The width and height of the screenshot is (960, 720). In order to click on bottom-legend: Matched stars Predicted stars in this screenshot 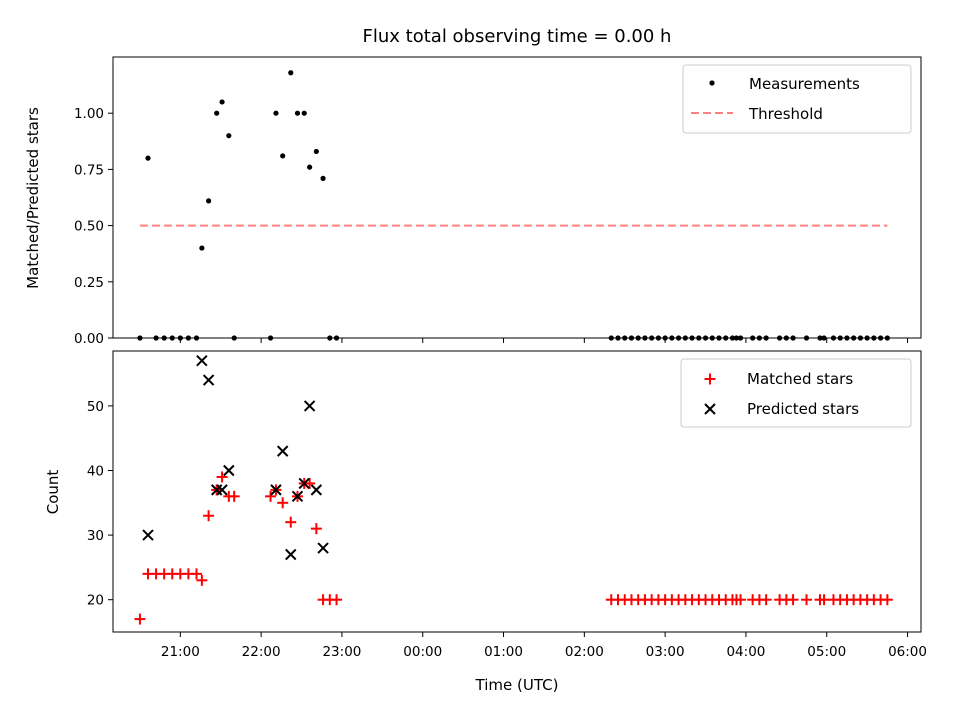, I will do `click(796, 393)`.